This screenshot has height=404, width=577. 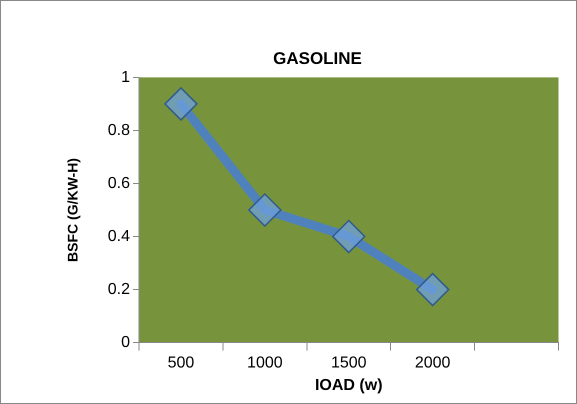 What do you see at coordinates (317, 58) in the screenshot?
I see `chart-title: GASOLINE` at bounding box center [317, 58].